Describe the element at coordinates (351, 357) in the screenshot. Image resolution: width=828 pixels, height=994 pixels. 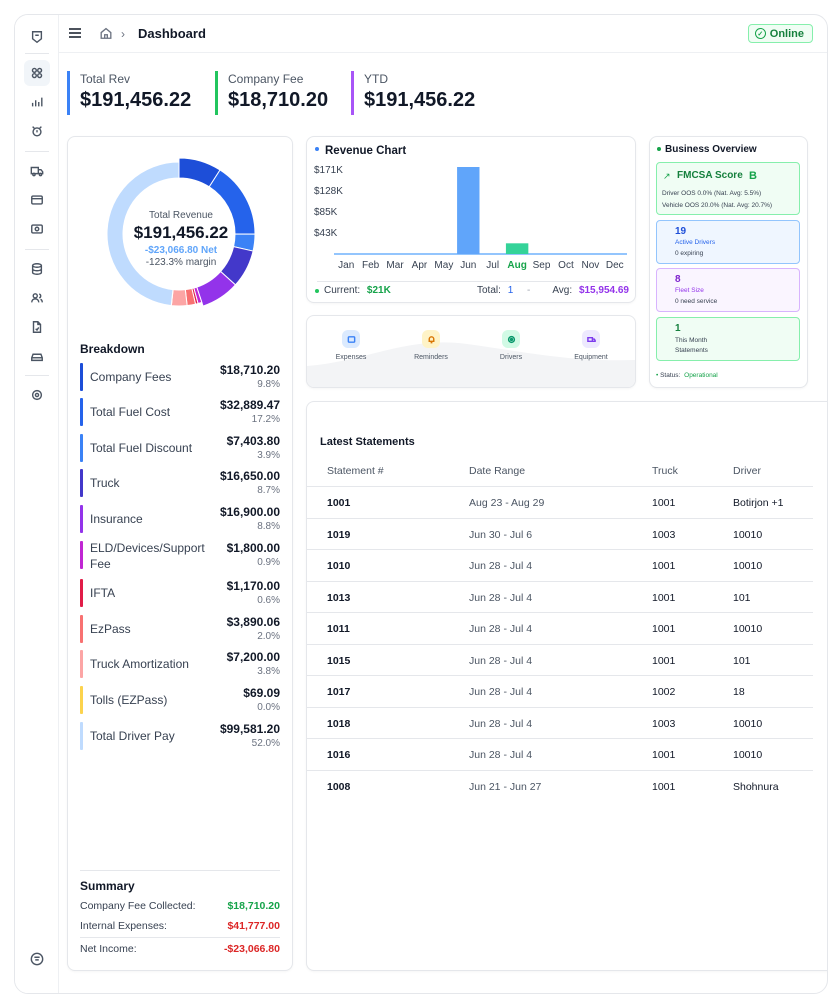
I see `quick-action-label: Expenses` at that location.